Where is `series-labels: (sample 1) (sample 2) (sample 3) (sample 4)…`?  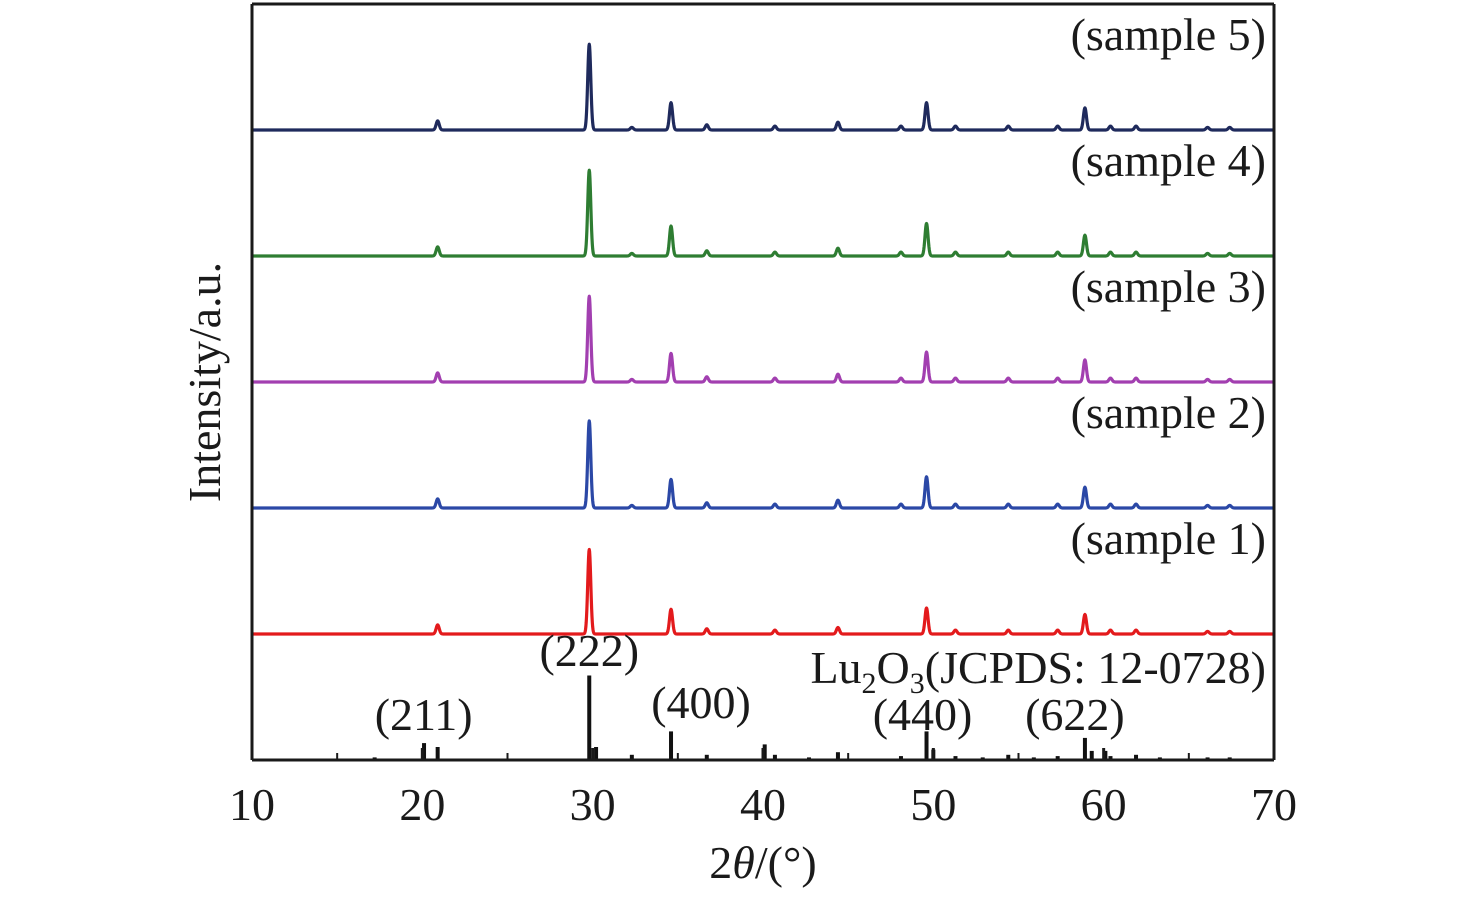
series-labels: (sample 1) (sample 2) (sample 3) (sample 4)… is located at coordinates (1168, 286).